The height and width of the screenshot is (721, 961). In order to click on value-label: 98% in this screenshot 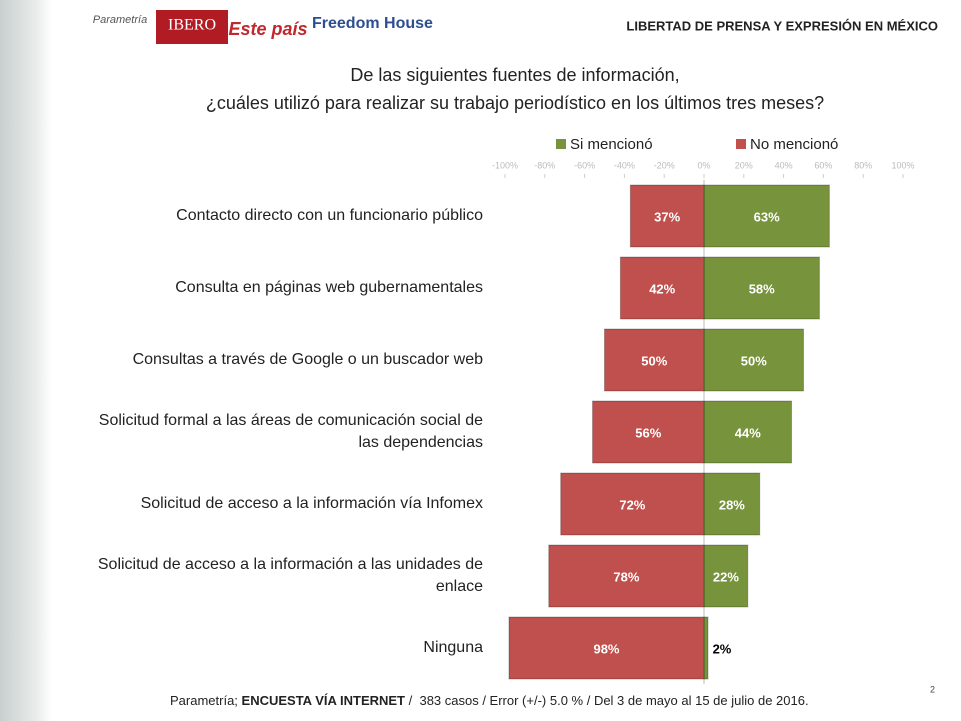, I will do `click(606, 648)`.